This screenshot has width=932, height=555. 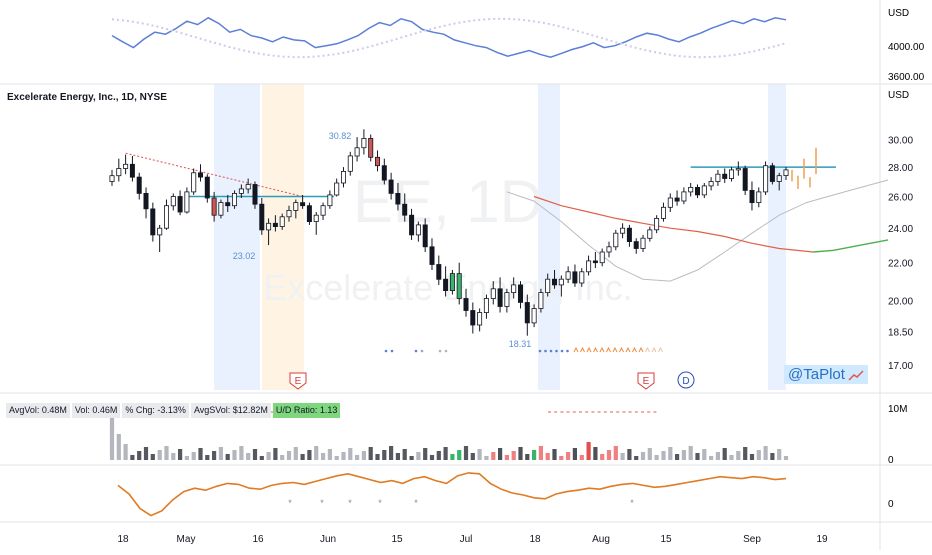 I want to click on date-tick-label: Aug, so click(x=601, y=539).